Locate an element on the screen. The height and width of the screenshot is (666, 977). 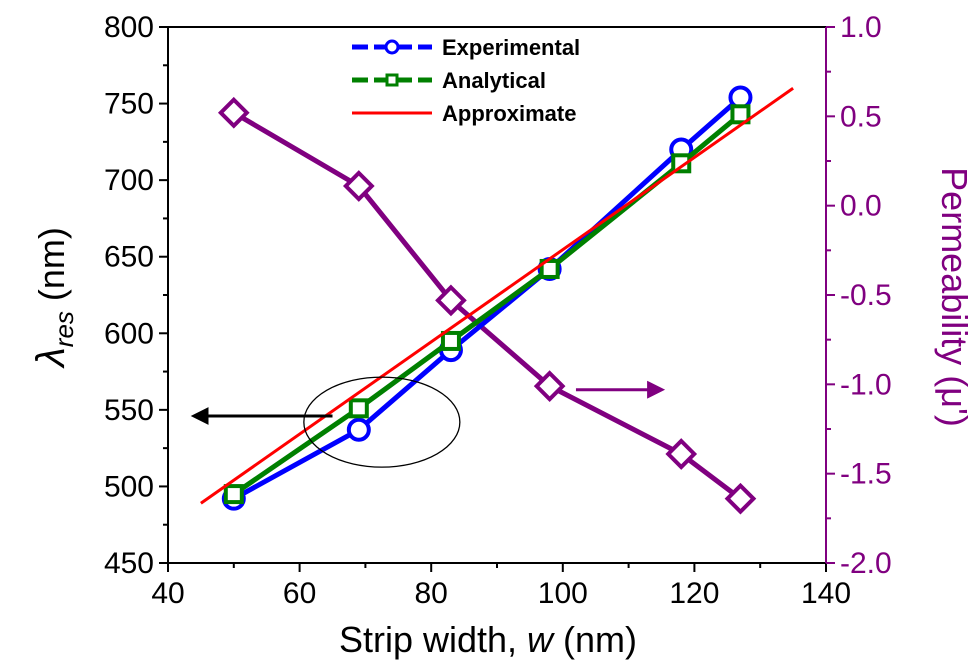
y-left-axis-title: λres (nm) is located at coordinates (54, 298).